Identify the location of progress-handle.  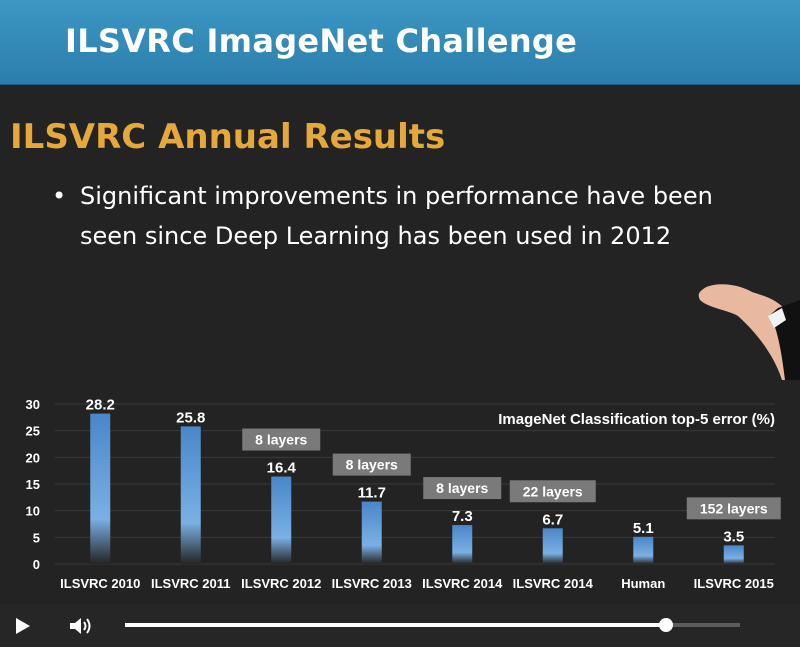
(666, 625).